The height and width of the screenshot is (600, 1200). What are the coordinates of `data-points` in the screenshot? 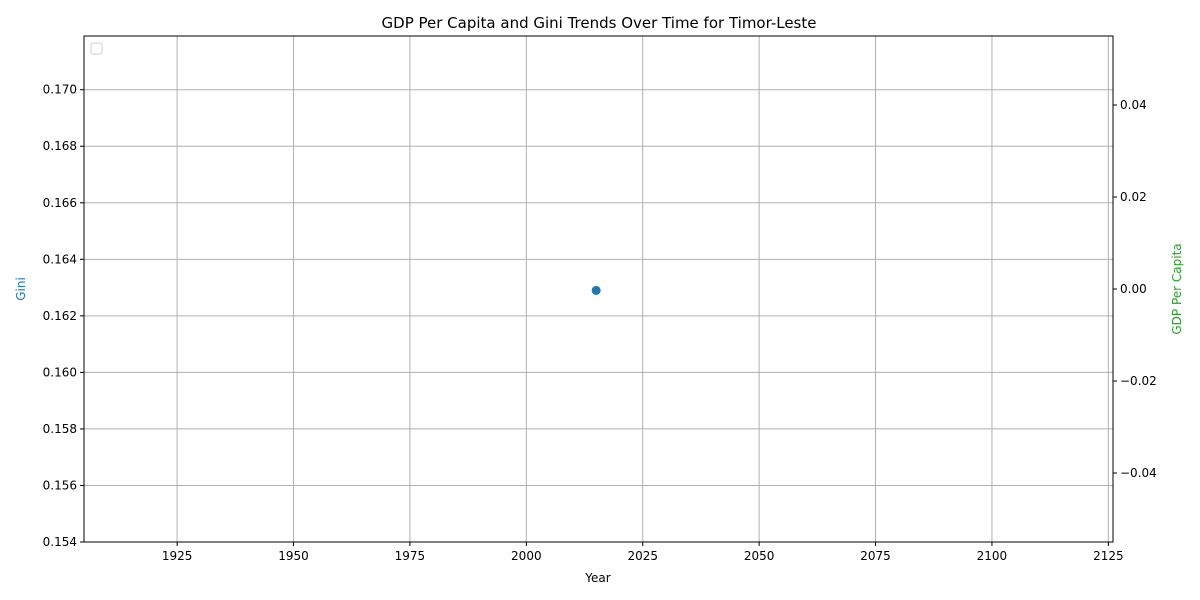 It's located at (596, 290).